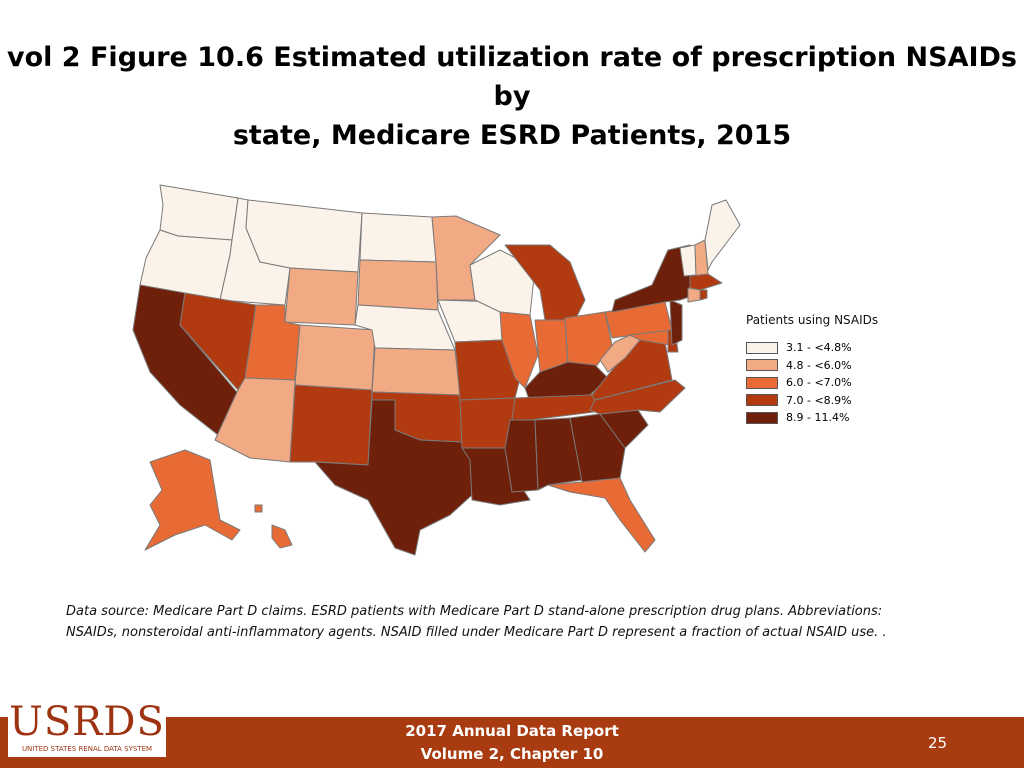 This screenshot has width=1024, height=768. Describe the element at coordinates (398, 285) in the screenshot. I see `state-SD` at that location.